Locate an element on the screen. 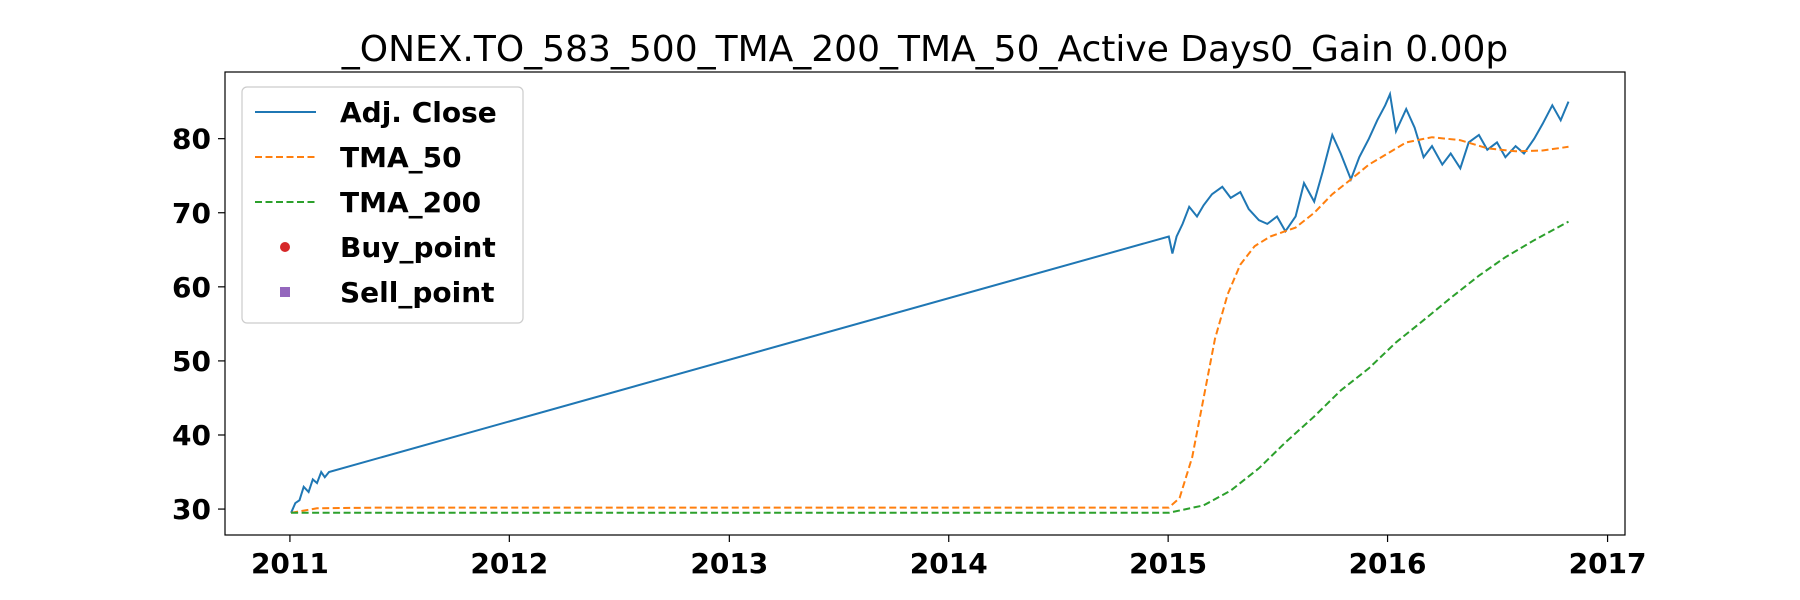 Image resolution: width=1800 pixels, height=600 pixels. y-tick-label: 80 is located at coordinates (191, 139).